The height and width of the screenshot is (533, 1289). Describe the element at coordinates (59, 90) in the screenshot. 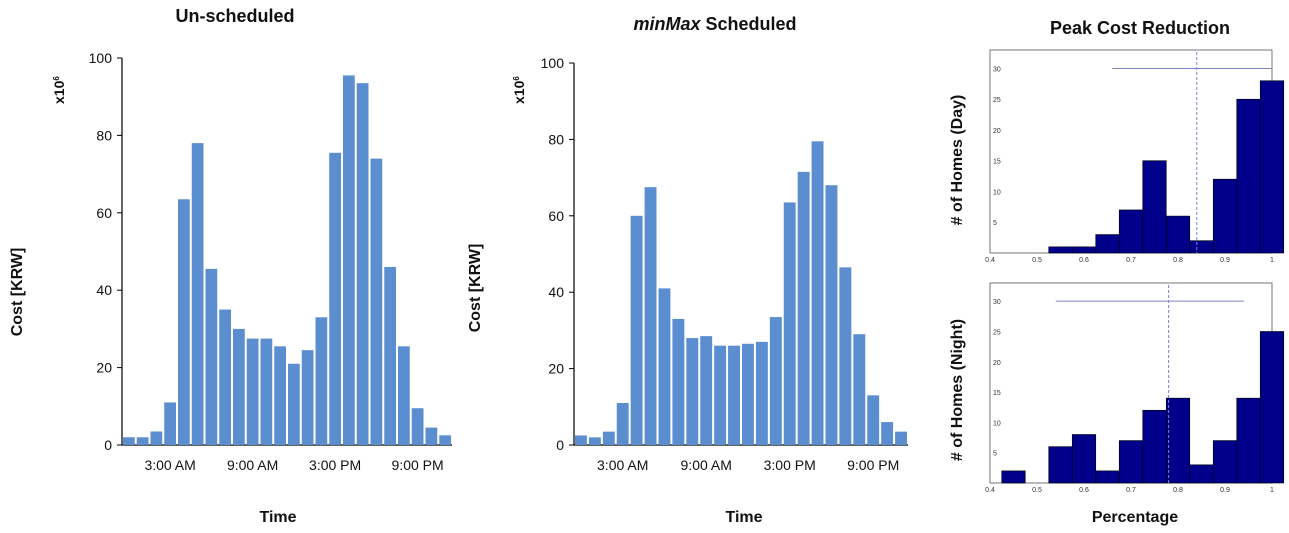

I see `y-multiplier: x106` at that location.